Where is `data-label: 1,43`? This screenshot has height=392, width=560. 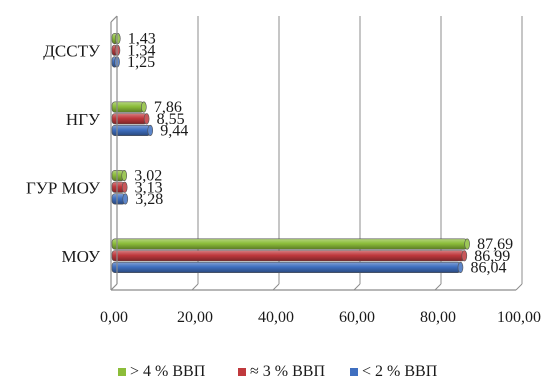
data-label: 1,43 is located at coordinates (142, 39).